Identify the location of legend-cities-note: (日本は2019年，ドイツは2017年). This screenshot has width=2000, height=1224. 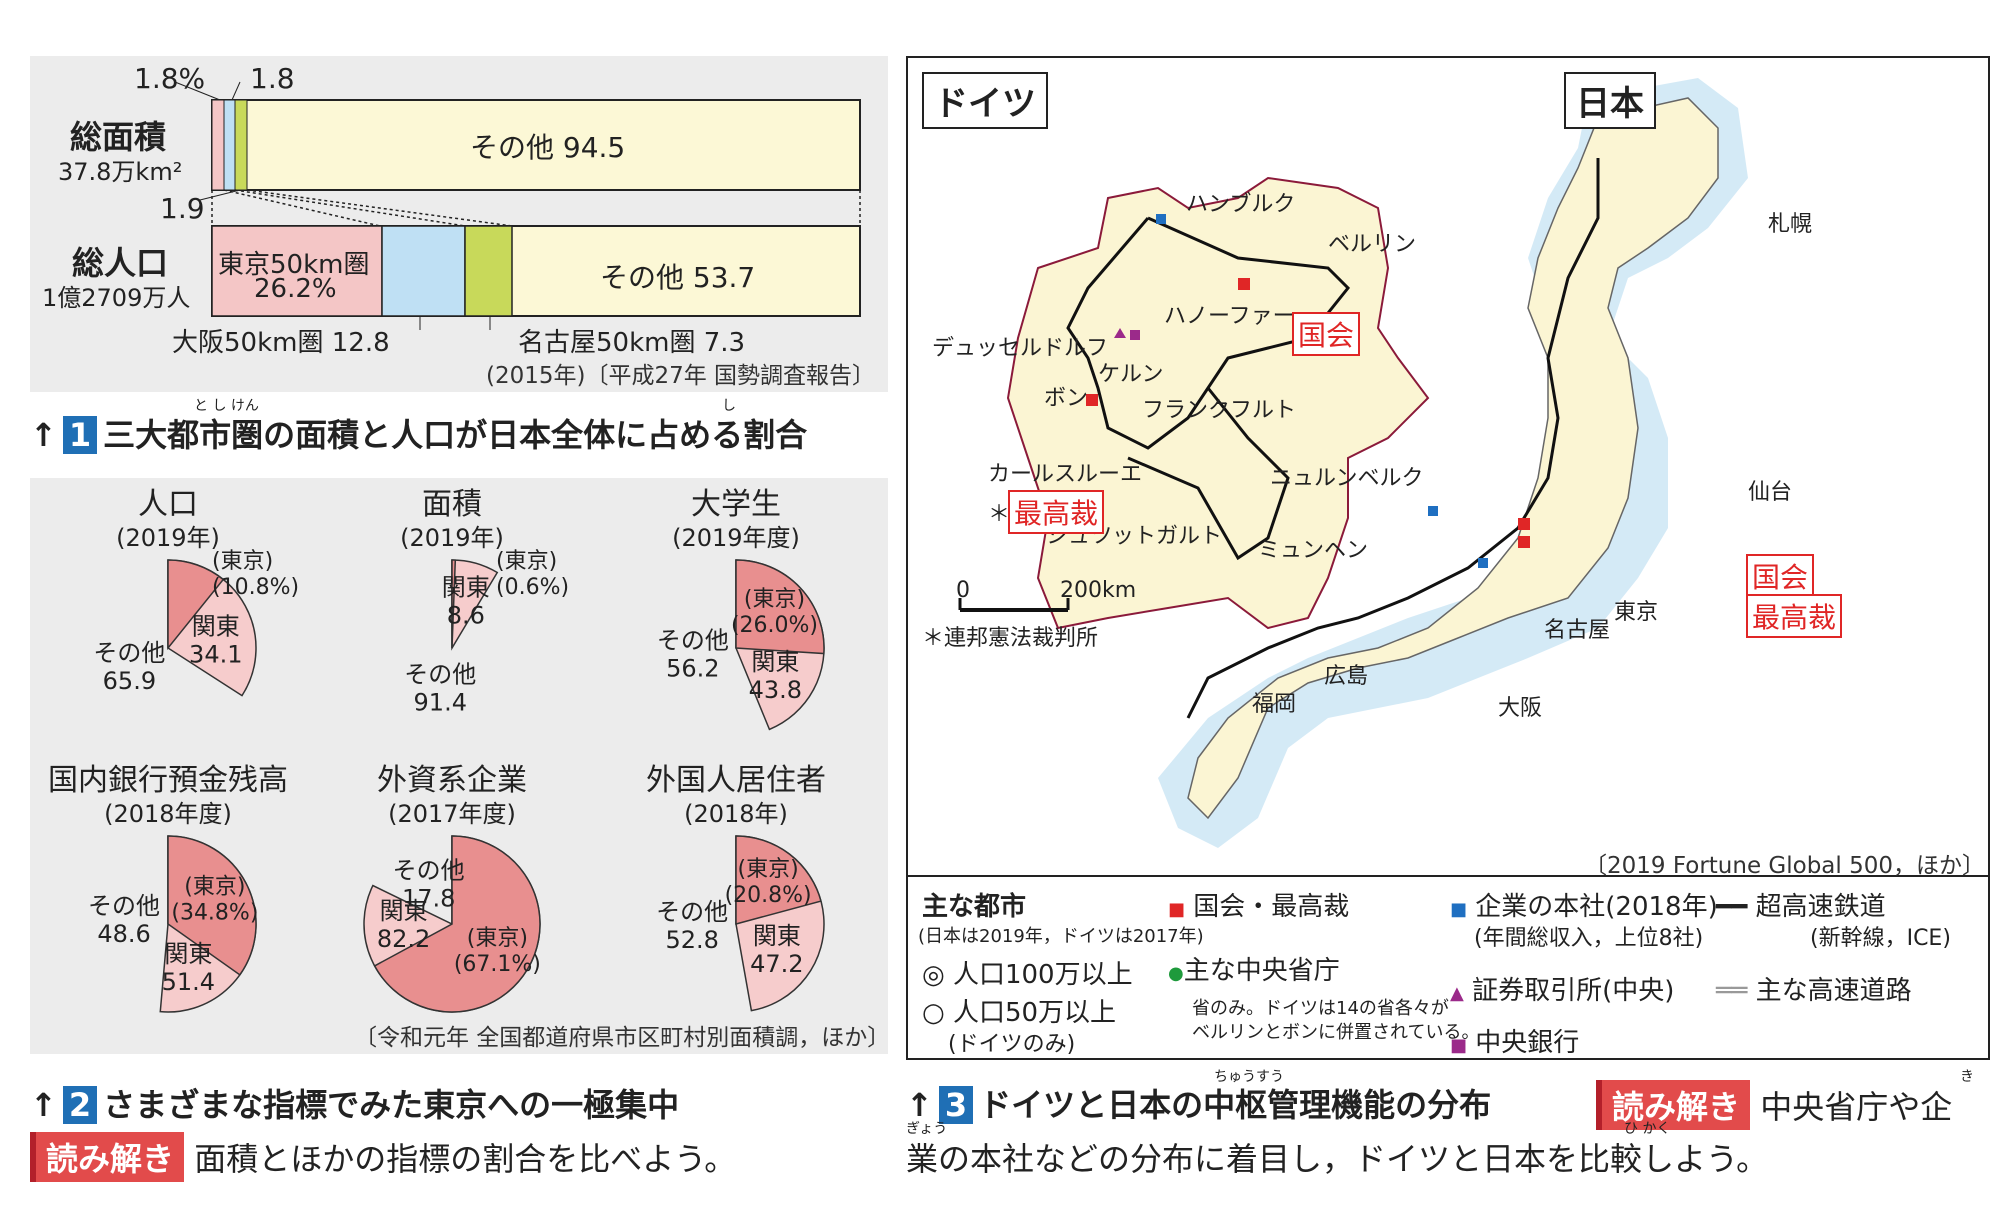
(1061, 936).